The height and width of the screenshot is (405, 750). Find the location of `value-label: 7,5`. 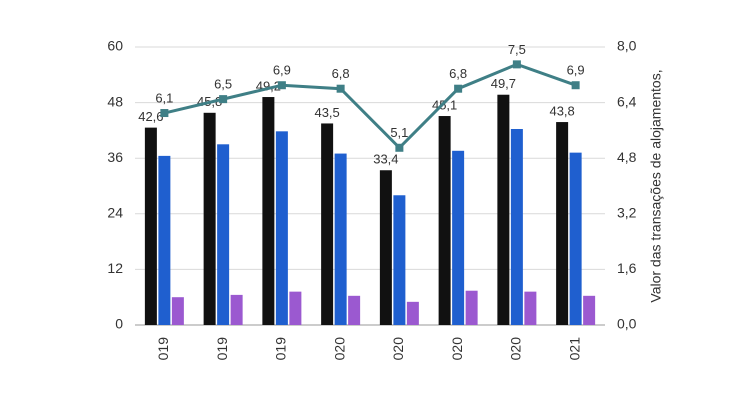

value-label: 7,5 is located at coordinates (517, 49).